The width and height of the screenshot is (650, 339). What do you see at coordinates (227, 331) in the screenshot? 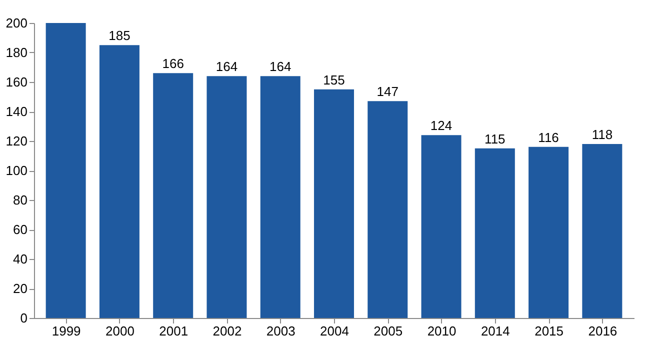
I see `x-tick-label: 2002` at bounding box center [227, 331].